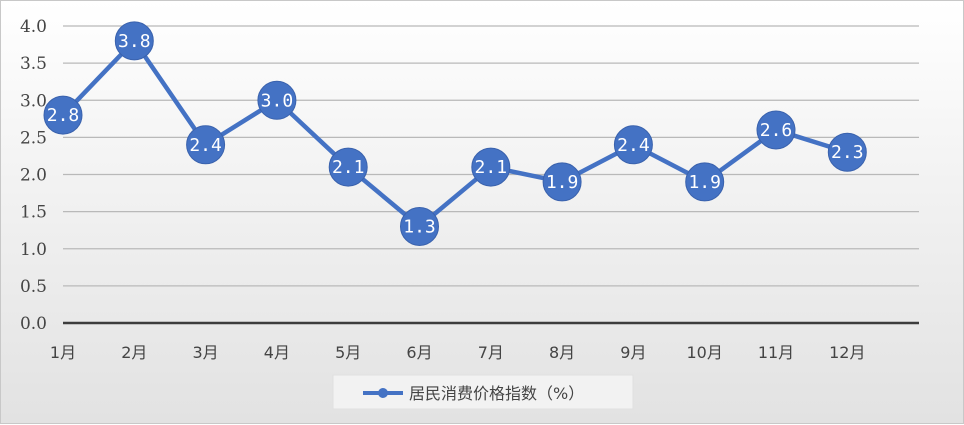 The height and width of the screenshot is (425, 964). Describe the element at coordinates (348, 352) in the screenshot. I see `x-tick-label: 5月` at that location.